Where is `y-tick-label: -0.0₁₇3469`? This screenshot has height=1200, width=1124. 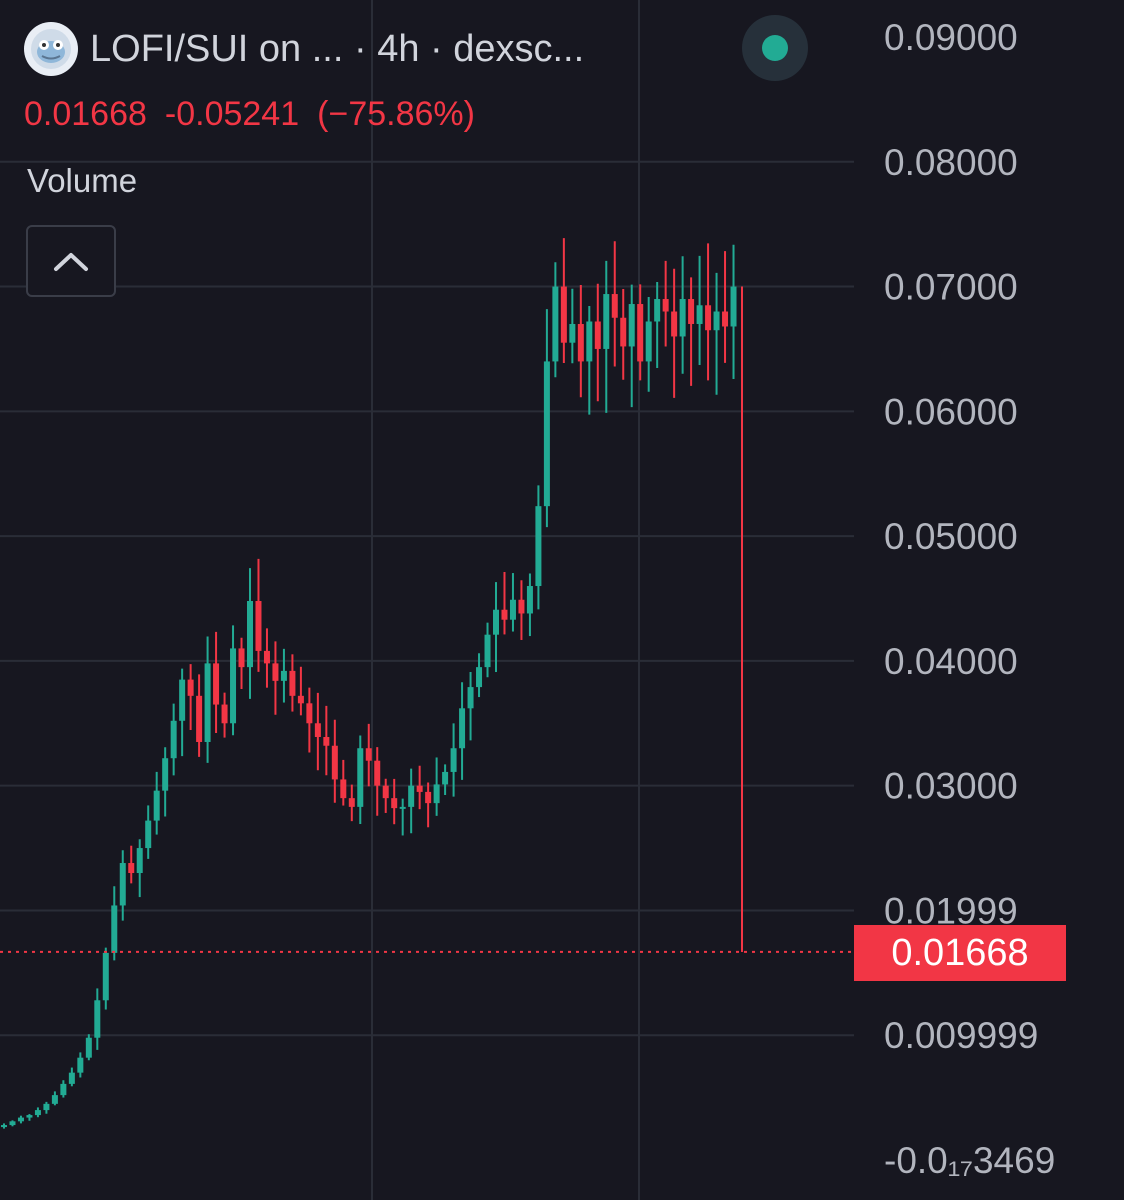
y-tick-label: -0.0₁₇3469 is located at coordinates (969, 1160).